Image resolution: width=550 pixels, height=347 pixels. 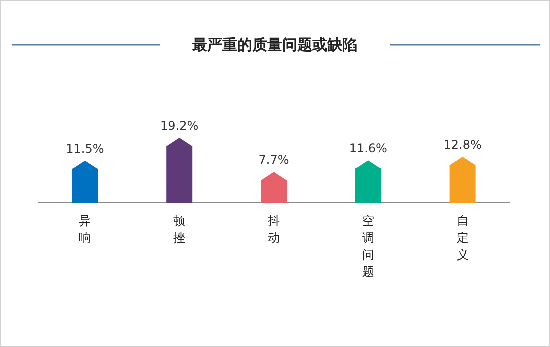 I want to click on x-tick-label: 异响, so click(x=85, y=229).